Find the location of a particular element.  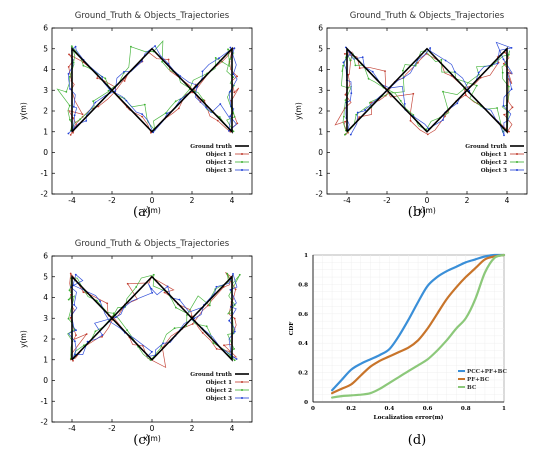

panel-label-c: (c) is located at coordinates (142, 440).